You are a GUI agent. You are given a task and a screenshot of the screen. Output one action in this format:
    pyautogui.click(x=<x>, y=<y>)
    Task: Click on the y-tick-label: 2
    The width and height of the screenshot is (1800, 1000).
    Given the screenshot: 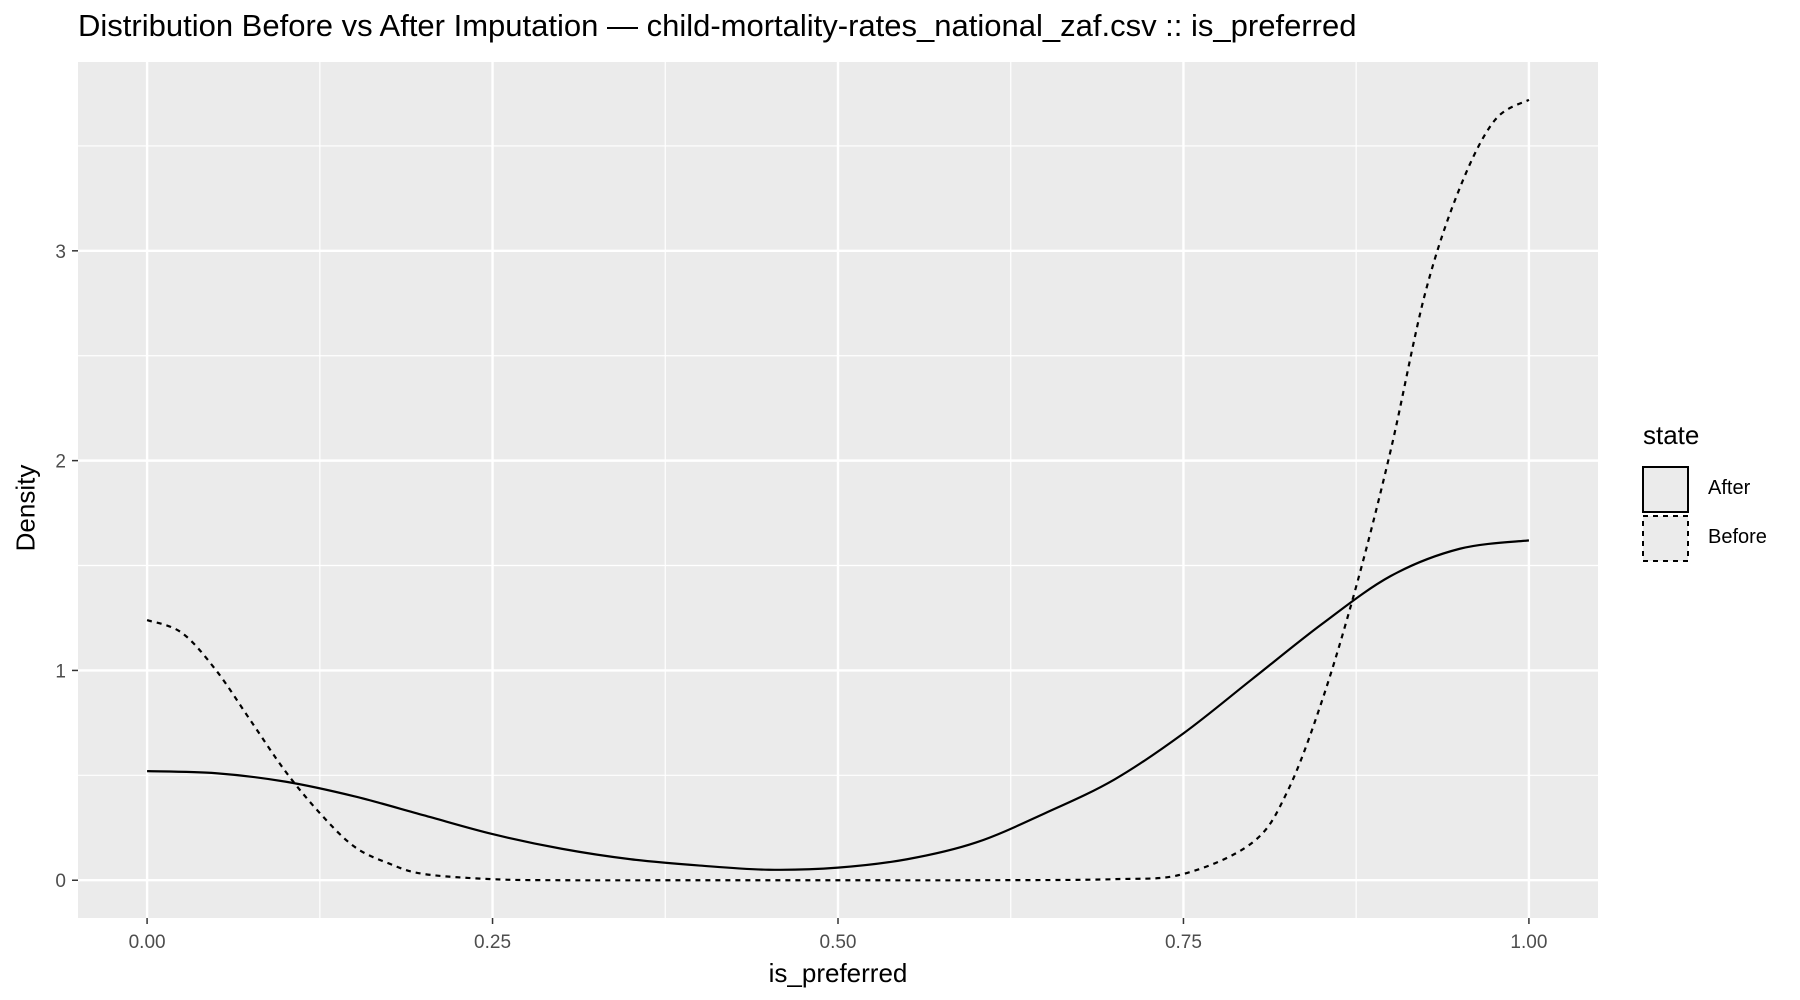 What is the action you would take?
    pyautogui.click(x=60, y=462)
    